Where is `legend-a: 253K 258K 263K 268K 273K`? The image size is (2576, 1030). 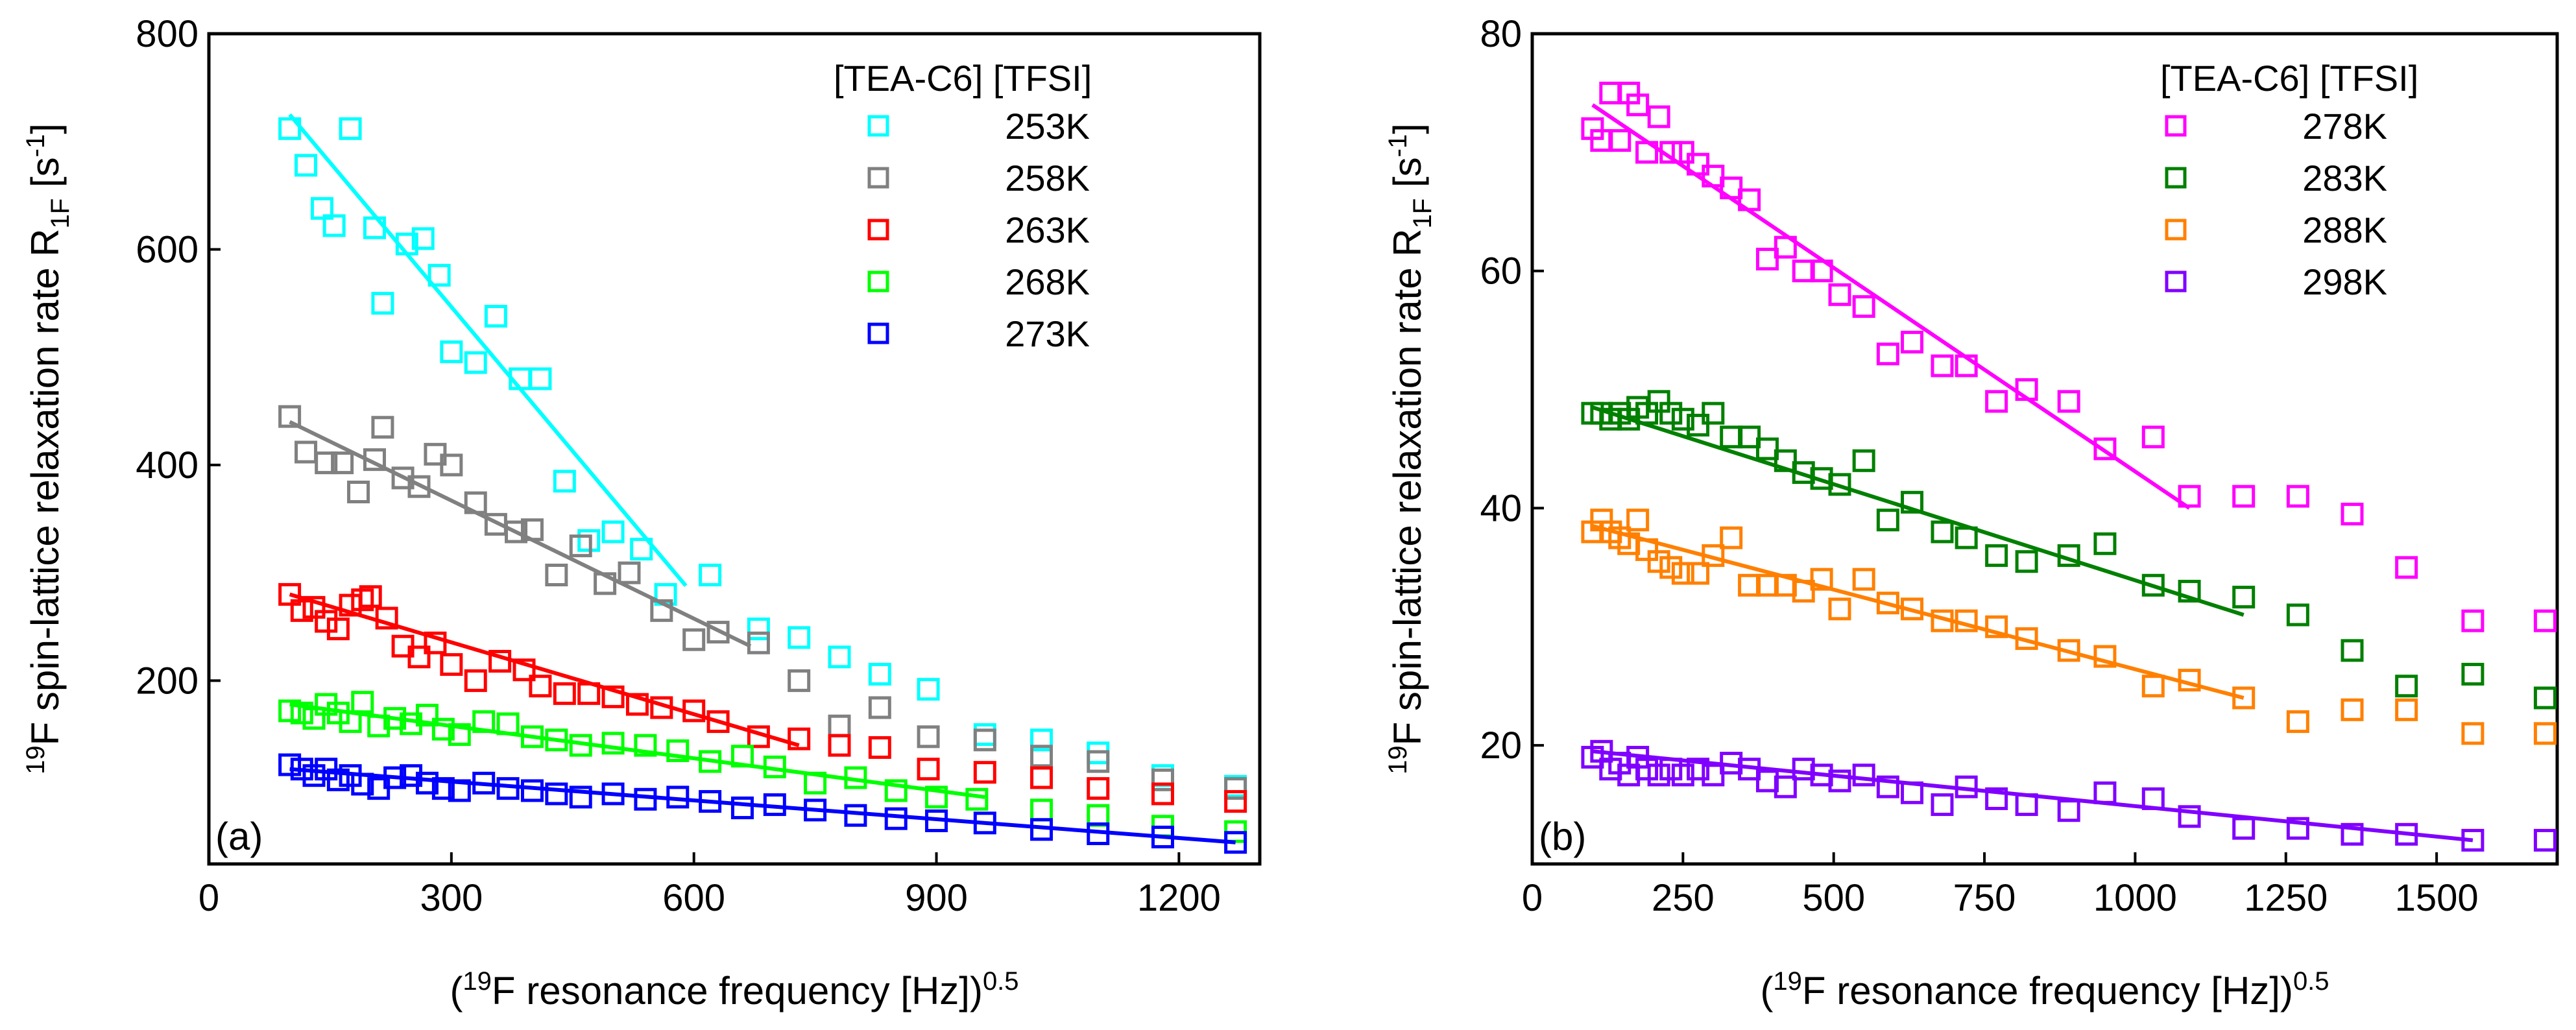
legend-a: 253K 258K 263K 268K 273K is located at coordinates (978, 230).